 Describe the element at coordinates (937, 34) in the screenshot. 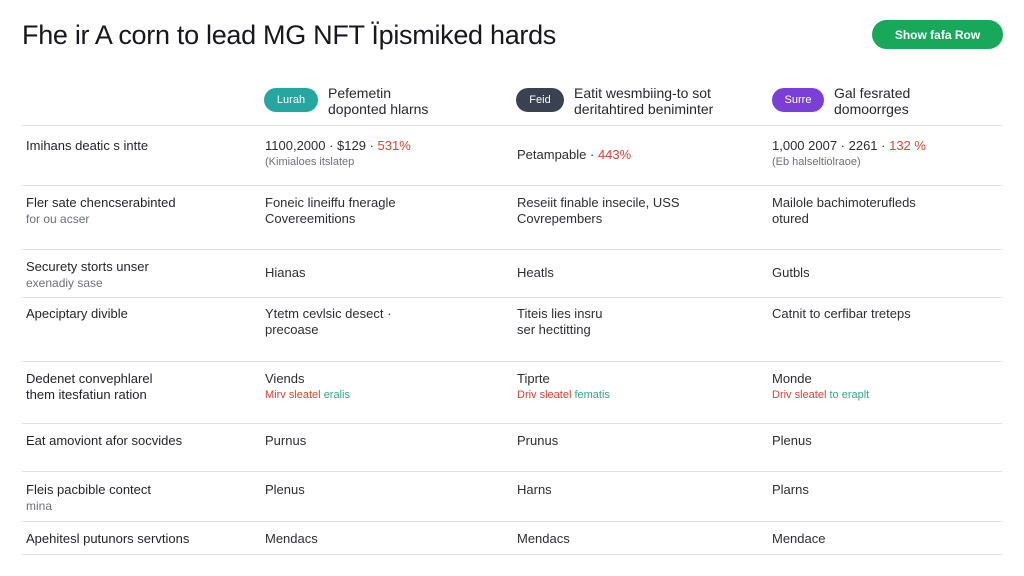

I see `show-row-button: Show fafa Row` at that location.